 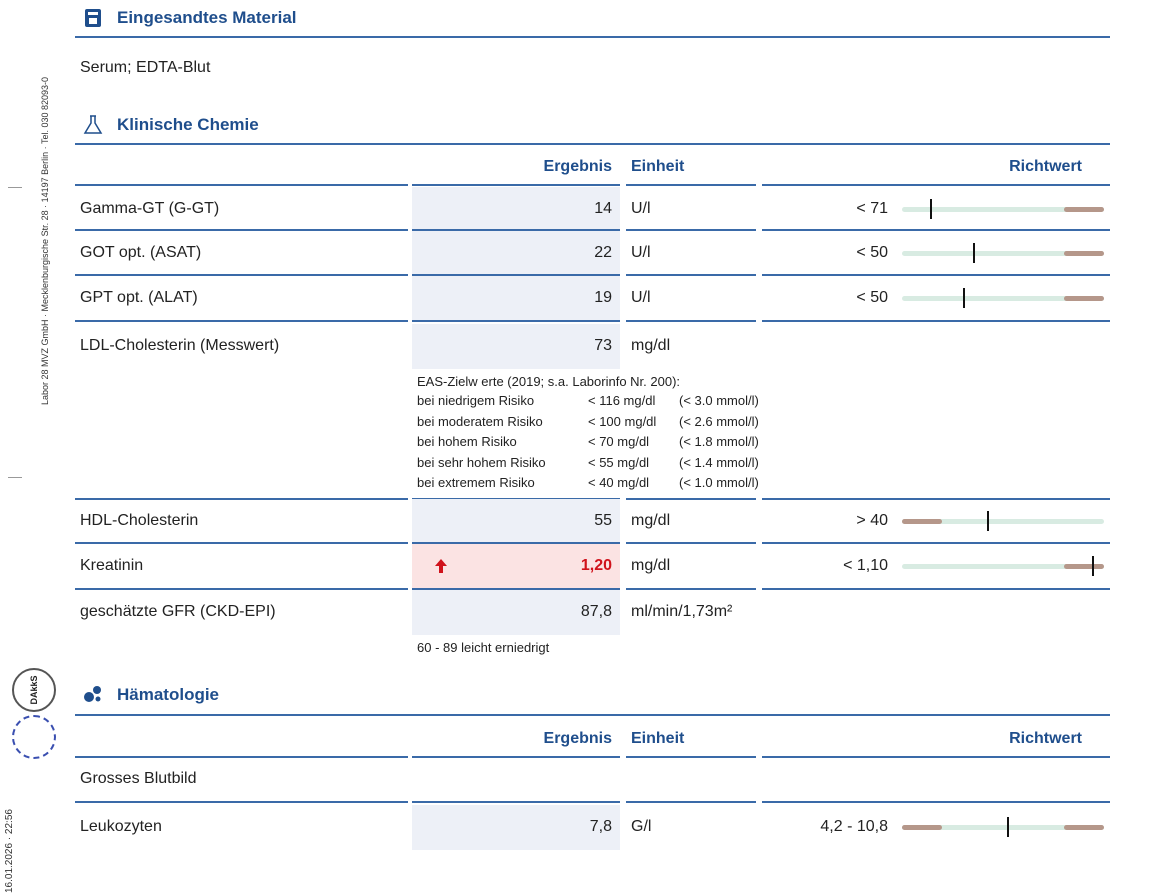 I want to click on note-risk: bei hohem Risiko, so click(x=467, y=441).